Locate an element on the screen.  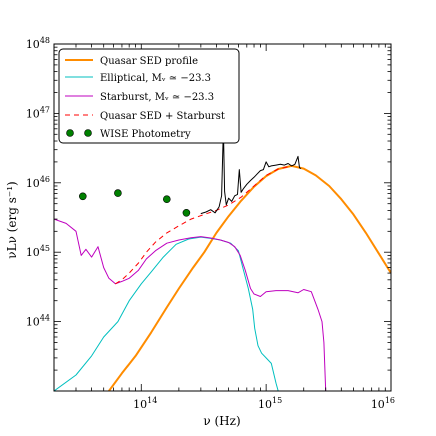
x-tick-label: 1015 is located at coordinates (270, 403).